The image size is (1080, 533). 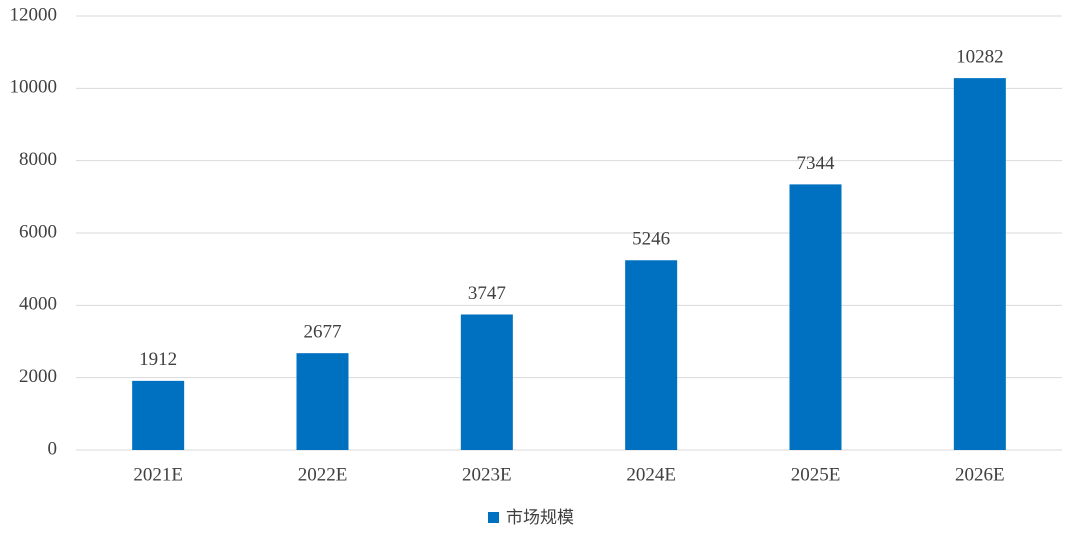 I want to click on legend-label: 市场规模, so click(x=540, y=518).